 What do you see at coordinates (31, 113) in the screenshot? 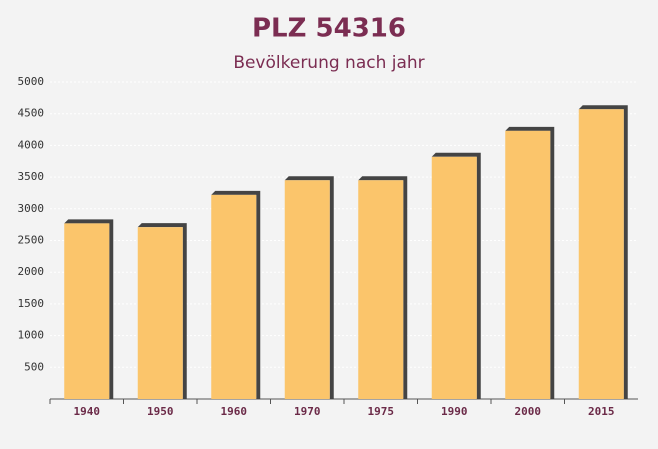
I see `y-tick-label: 4500` at bounding box center [31, 113].